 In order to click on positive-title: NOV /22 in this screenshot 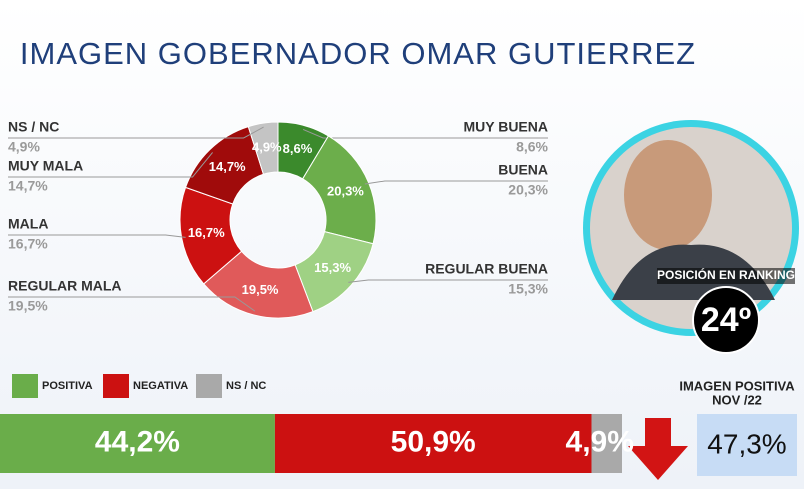, I will do `click(737, 399)`.